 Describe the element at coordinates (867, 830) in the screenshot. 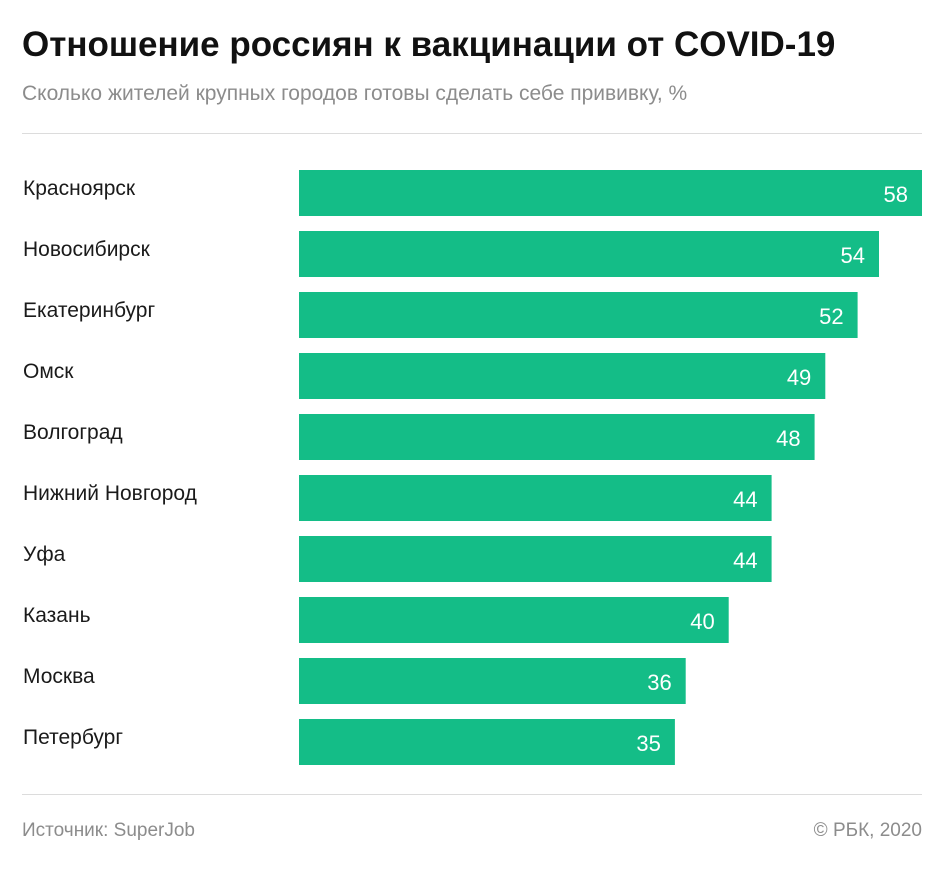

I see `copyright-note: © РБК, 2020` at that location.